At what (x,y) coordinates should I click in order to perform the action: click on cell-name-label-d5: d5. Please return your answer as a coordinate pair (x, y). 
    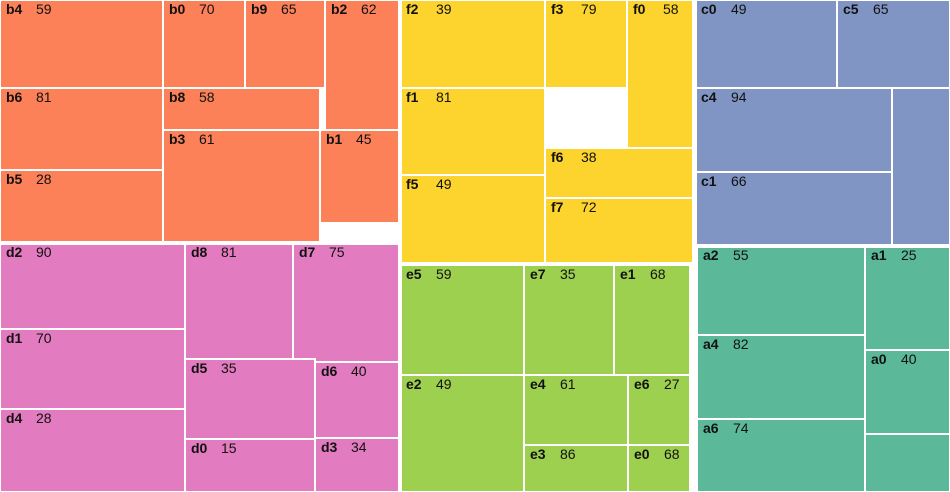
    Looking at the image, I should click on (199, 368).